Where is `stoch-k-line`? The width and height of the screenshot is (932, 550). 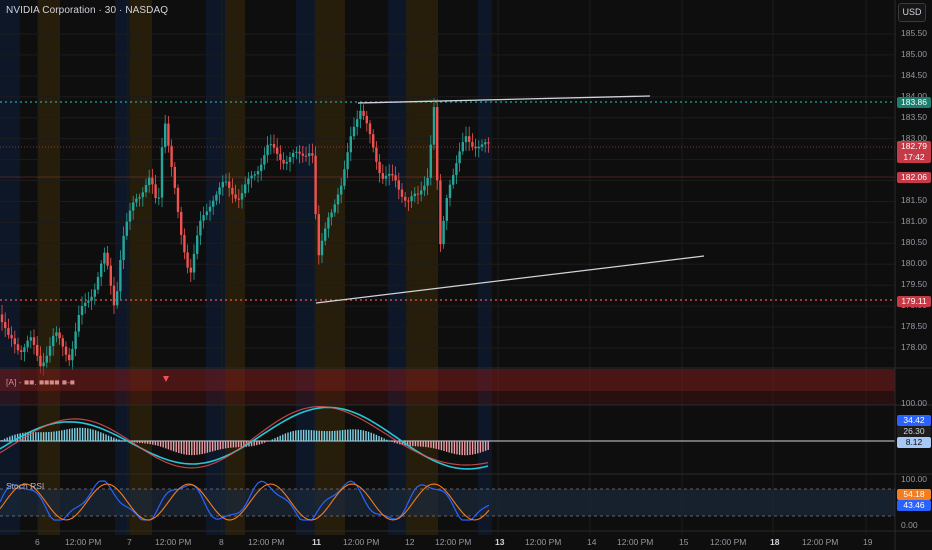 stoch-k-line is located at coordinates (245, 500).